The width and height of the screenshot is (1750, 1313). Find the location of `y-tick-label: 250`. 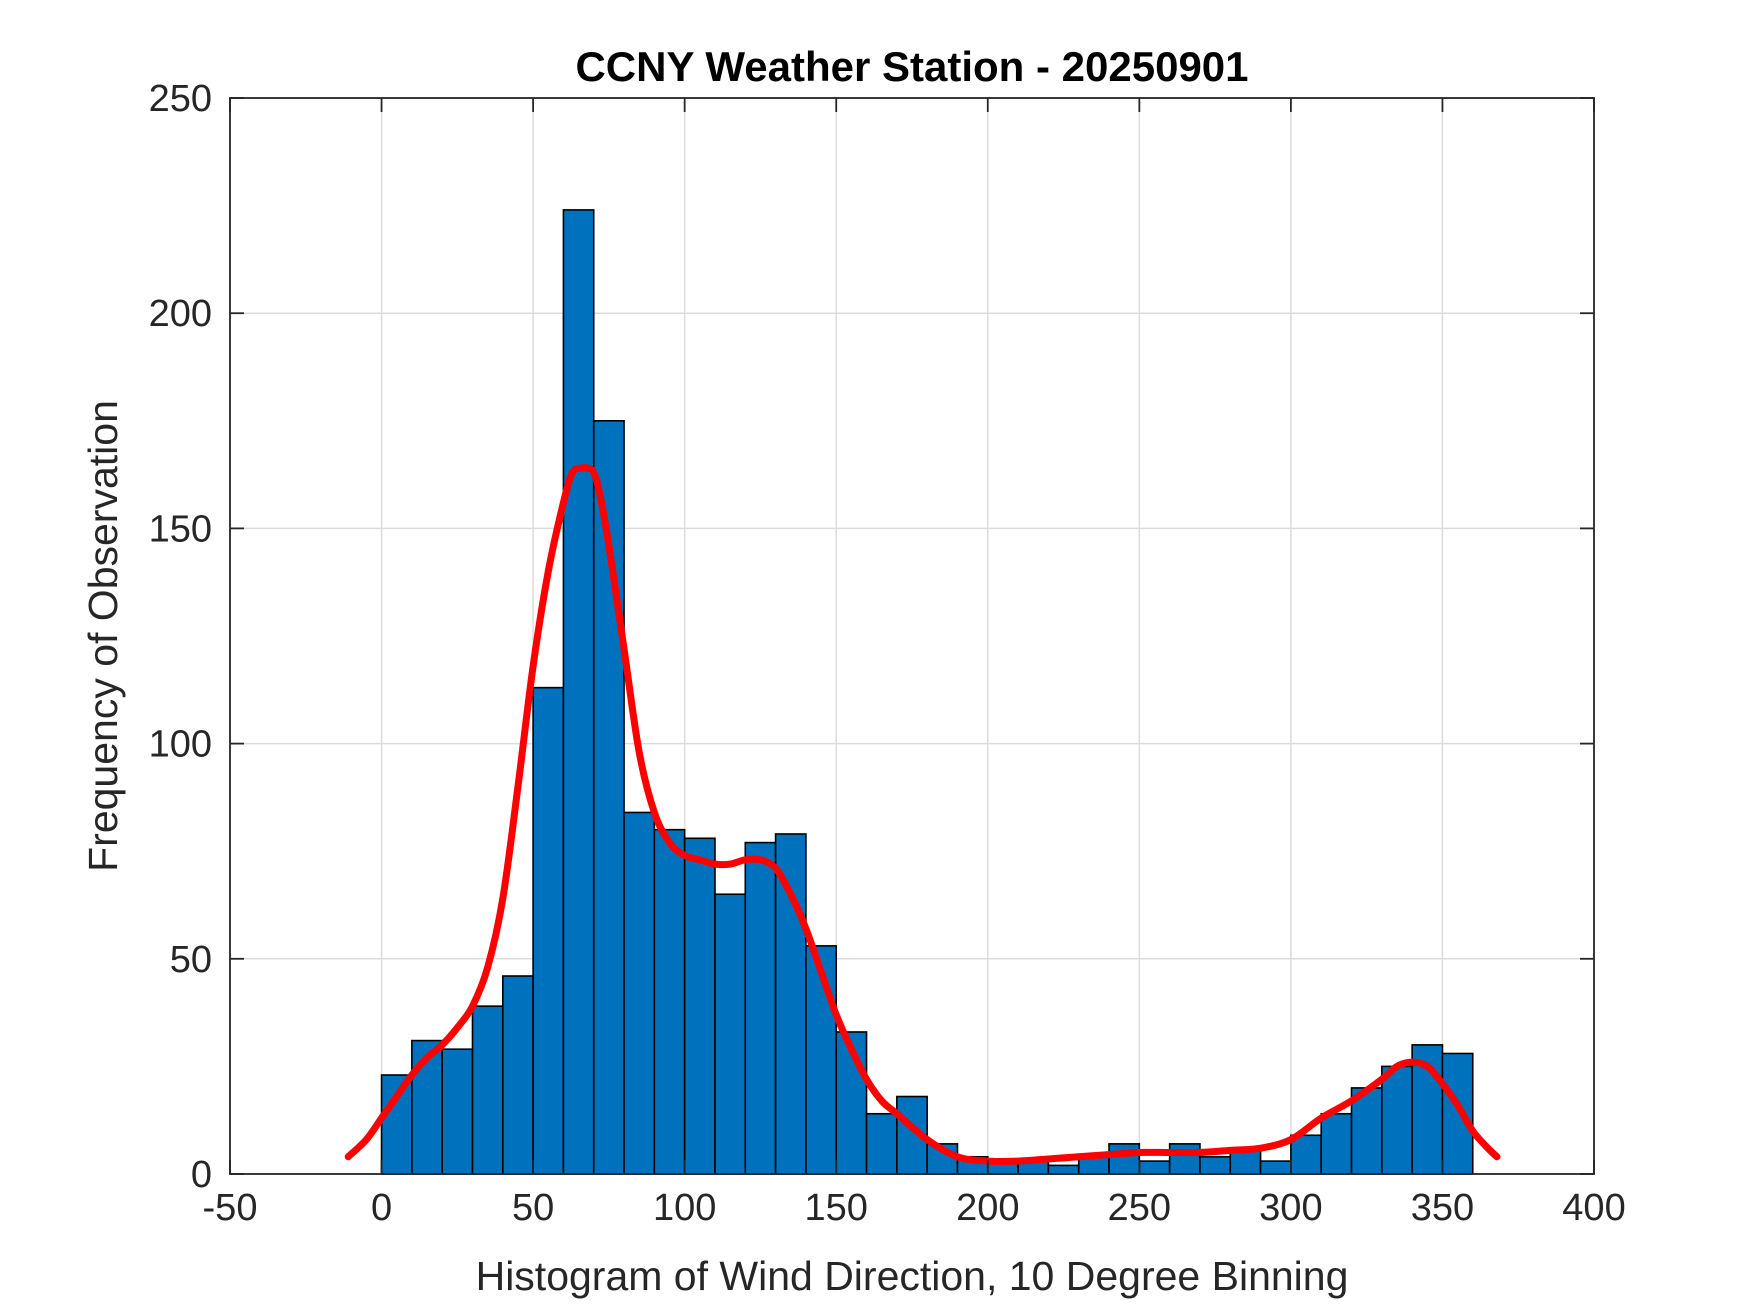

y-tick-label: 250 is located at coordinates (180, 99).